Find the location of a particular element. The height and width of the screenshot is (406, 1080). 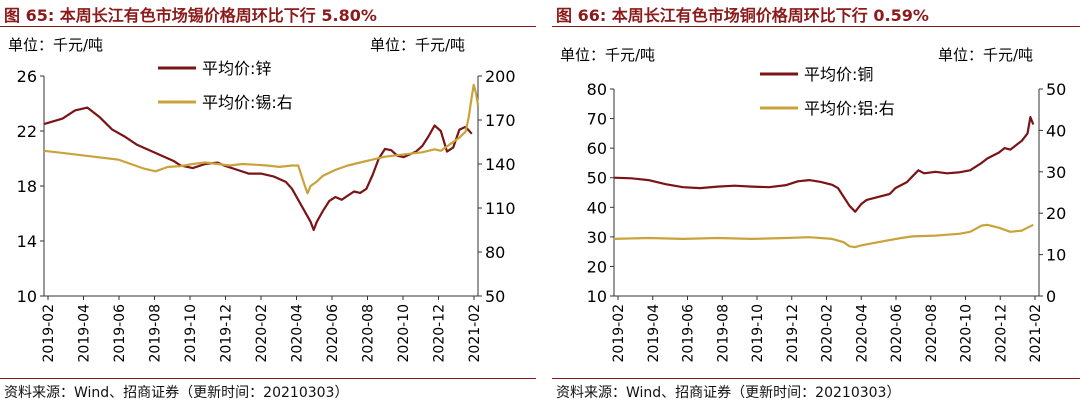

chart-title: 图 65: 本周长江有色市场锡价格周环比下行 5.80% is located at coordinates (190, 15).